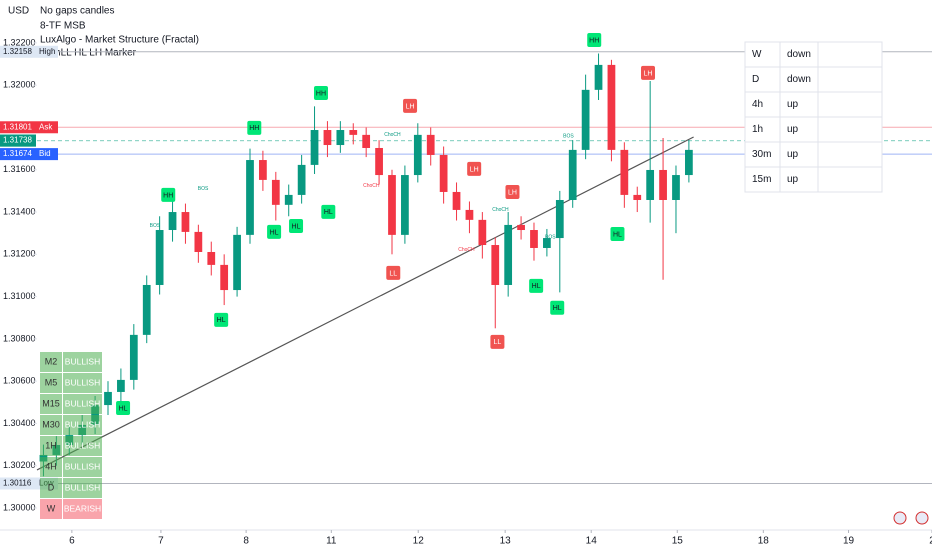 The width and height of the screenshot is (932, 550). I want to click on marker-label: LL, so click(498, 342).